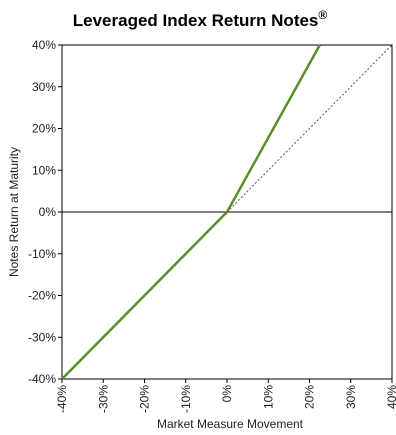 The image size is (396, 435). I want to click on y-tick-label: -20%, so click(42, 296).